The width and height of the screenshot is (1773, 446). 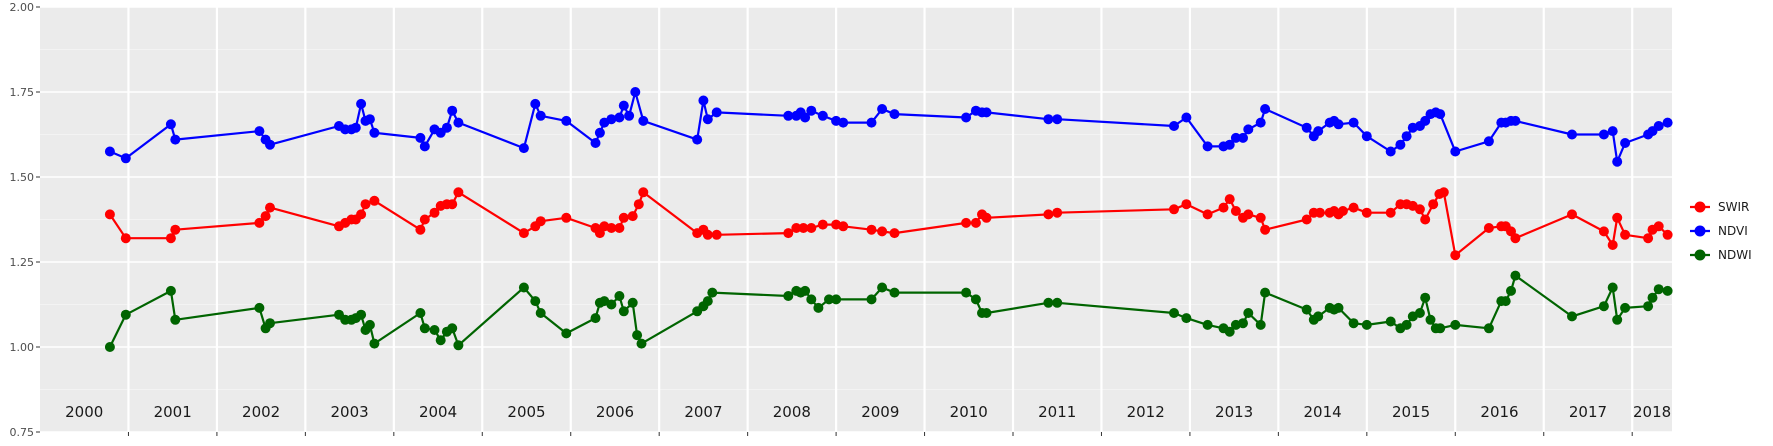 What do you see at coordinates (1735, 255) in the screenshot?
I see `legend-label: NDWI` at bounding box center [1735, 255].